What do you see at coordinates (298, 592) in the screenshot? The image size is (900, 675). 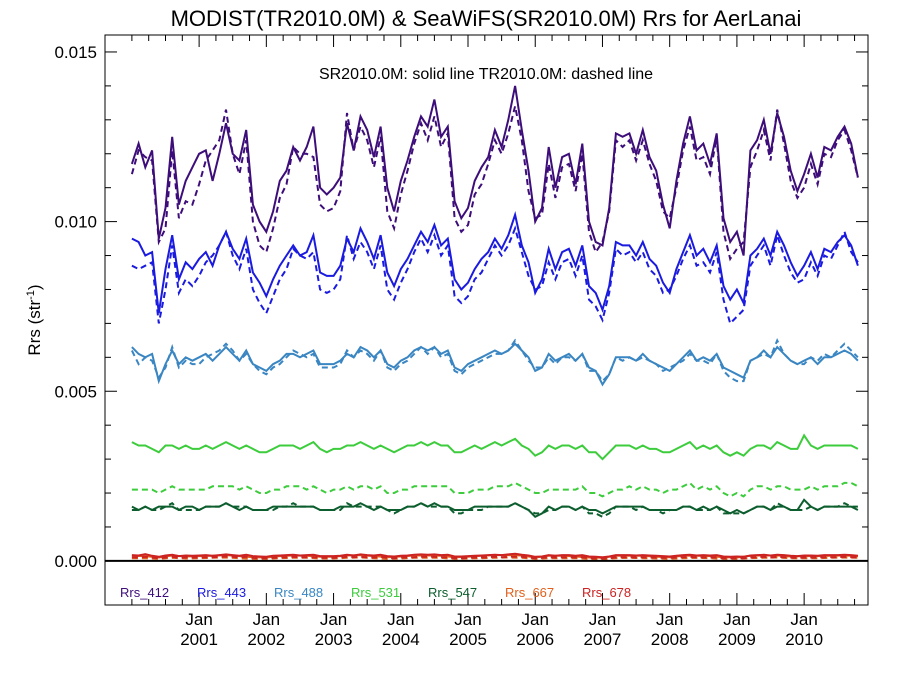 I see `legend-entry-rrs-488: Rrs_488` at bounding box center [298, 592].